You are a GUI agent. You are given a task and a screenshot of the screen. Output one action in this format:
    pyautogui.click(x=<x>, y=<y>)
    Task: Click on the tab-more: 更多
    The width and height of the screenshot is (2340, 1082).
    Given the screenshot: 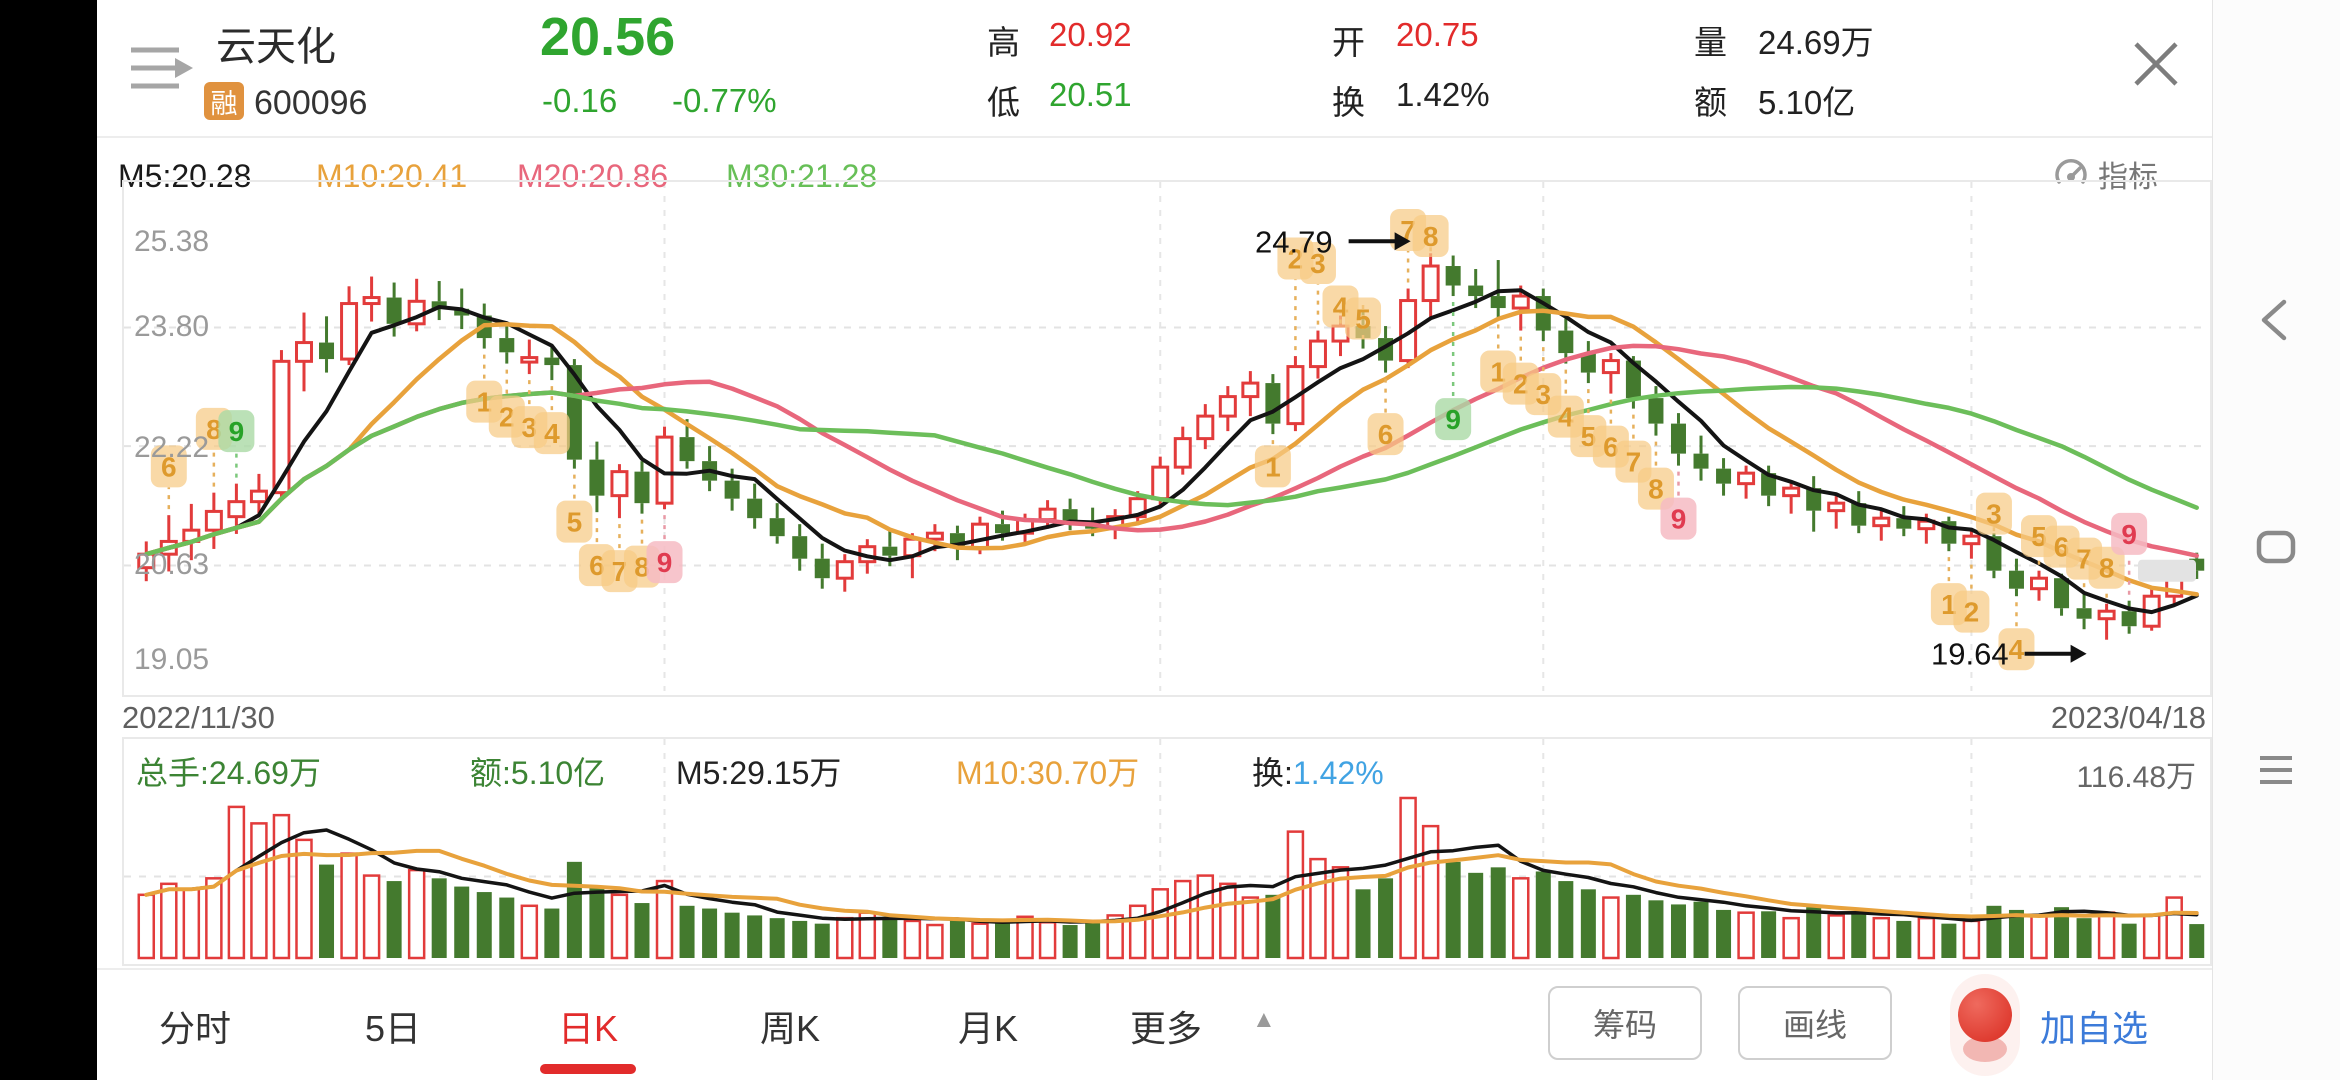 What is the action you would take?
    pyautogui.click(x=1166, y=1026)
    